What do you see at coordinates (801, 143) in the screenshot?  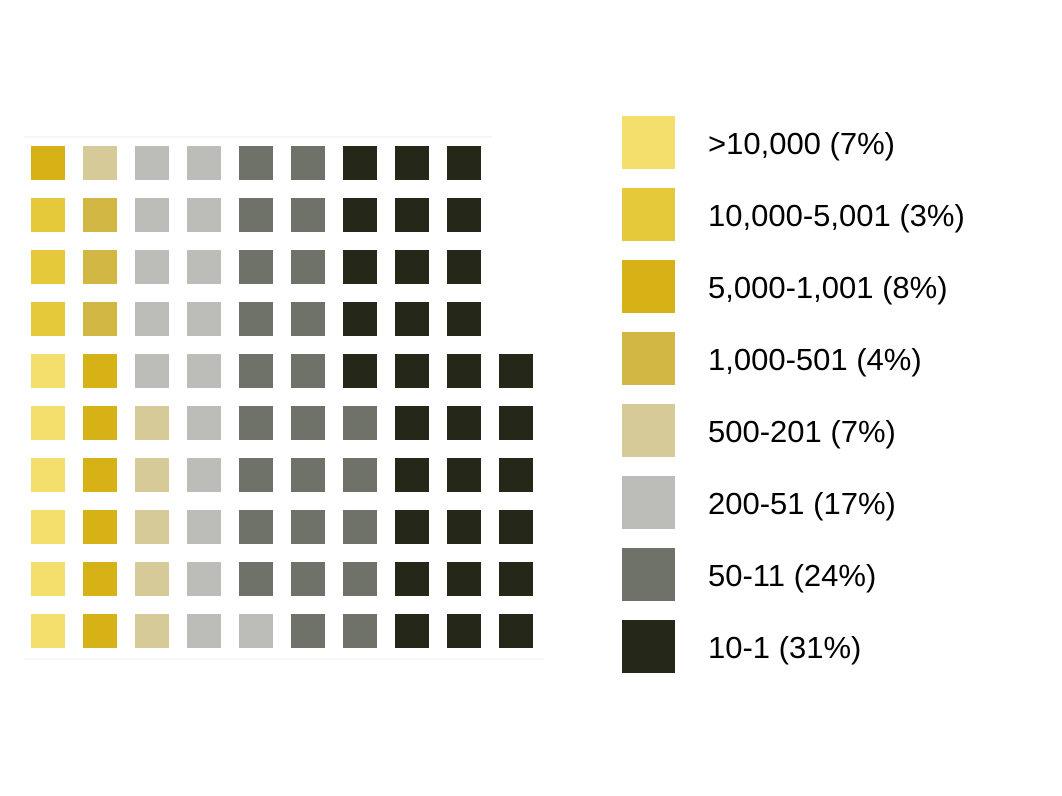 I see `legend-label: >10,000 (7%)` at bounding box center [801, 143].